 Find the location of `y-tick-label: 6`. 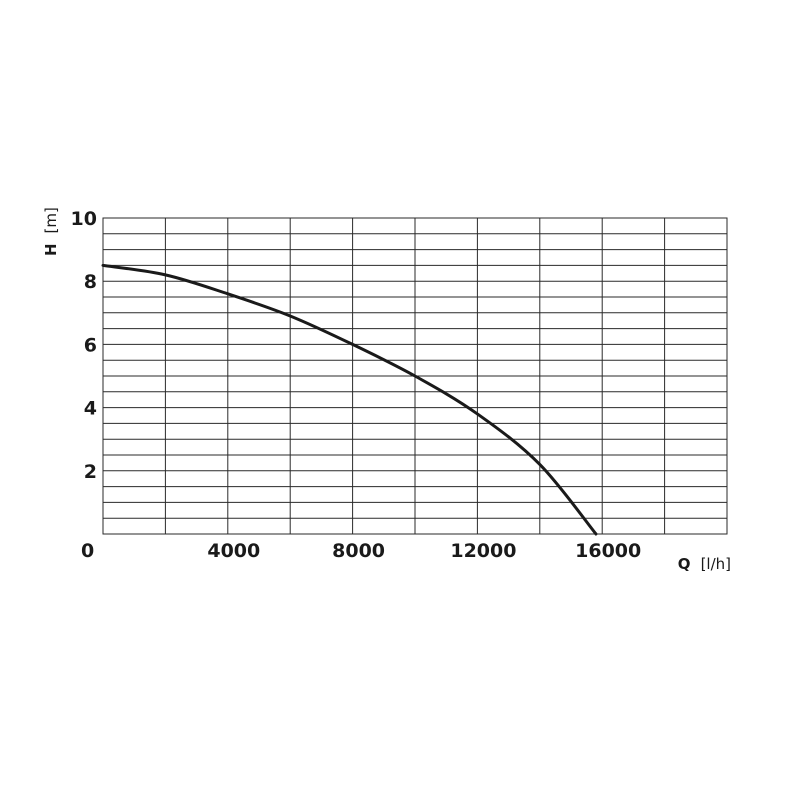

y-tick-label: 6 is located at coordinates (90, 345).